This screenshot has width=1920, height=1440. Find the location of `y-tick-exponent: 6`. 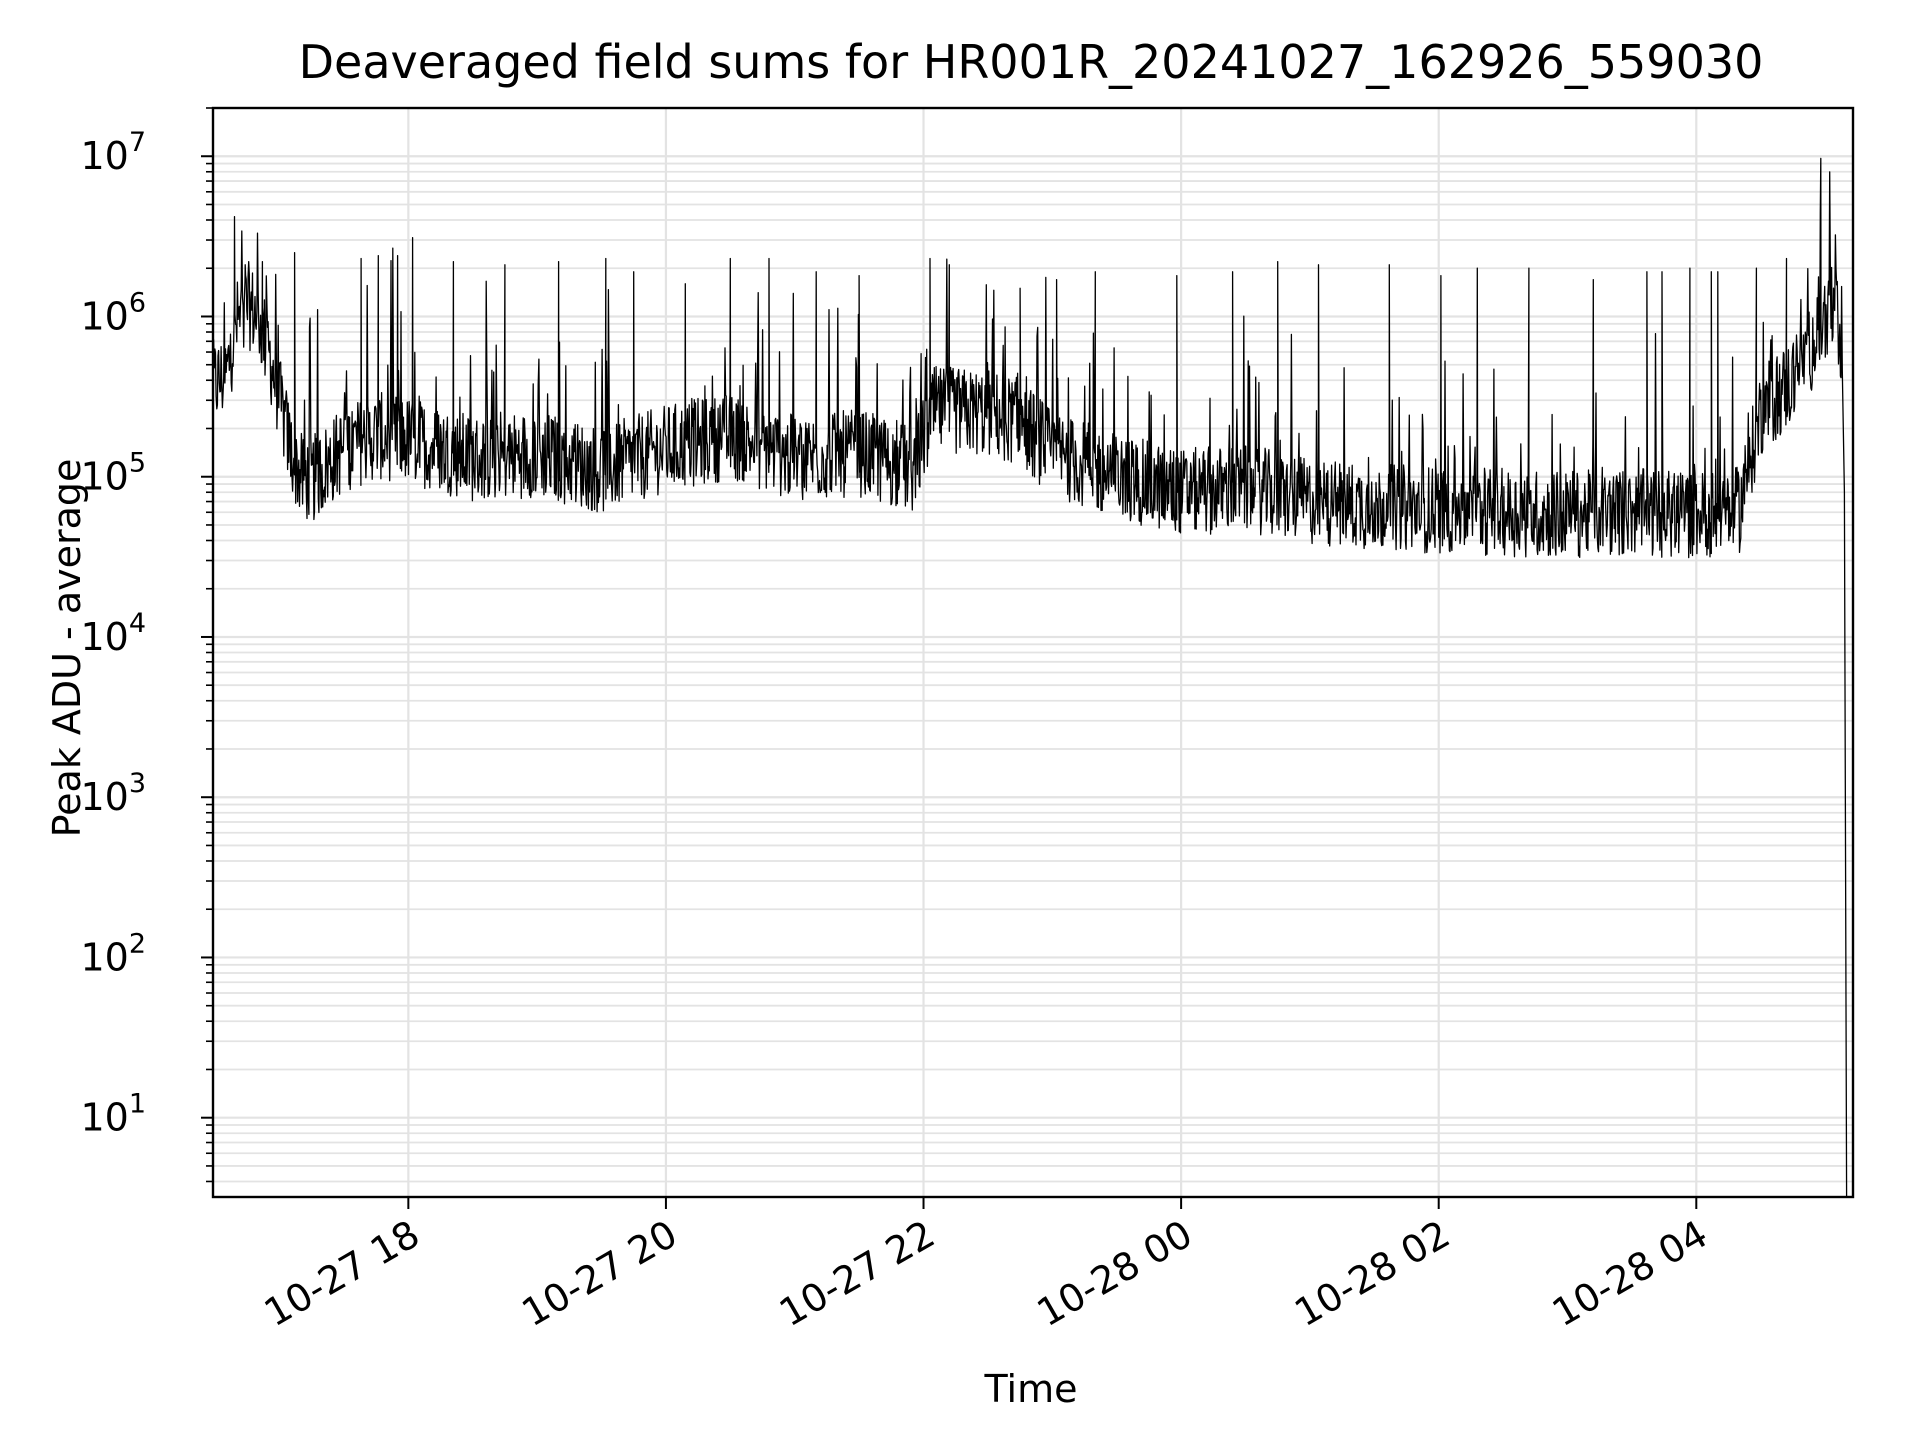

y-tick-exponent: 6 is located at coordinates (137, 302).